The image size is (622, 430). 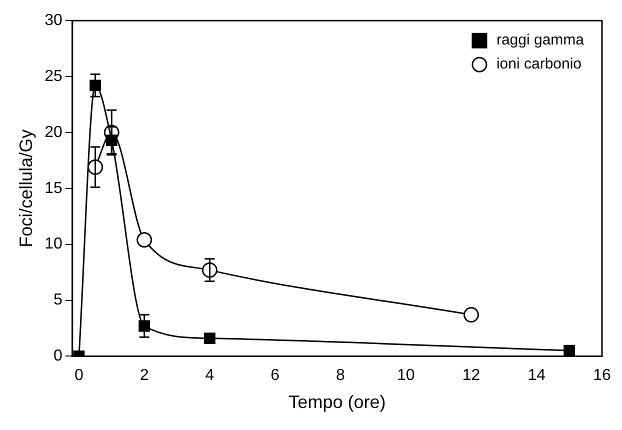 I want to click on y-tick-label: 10, so click(x=53, y=244).